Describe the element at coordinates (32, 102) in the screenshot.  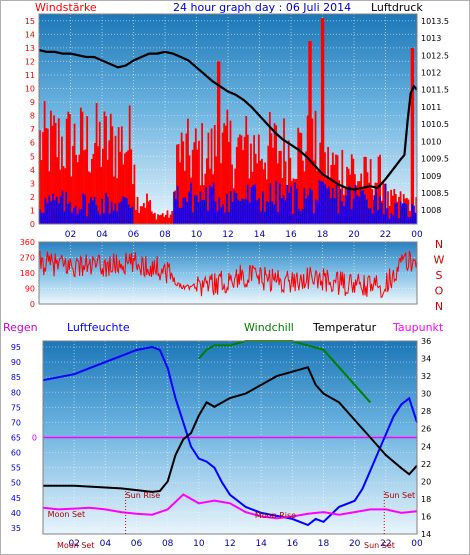
I see `left-tick-label: 9` at that location.